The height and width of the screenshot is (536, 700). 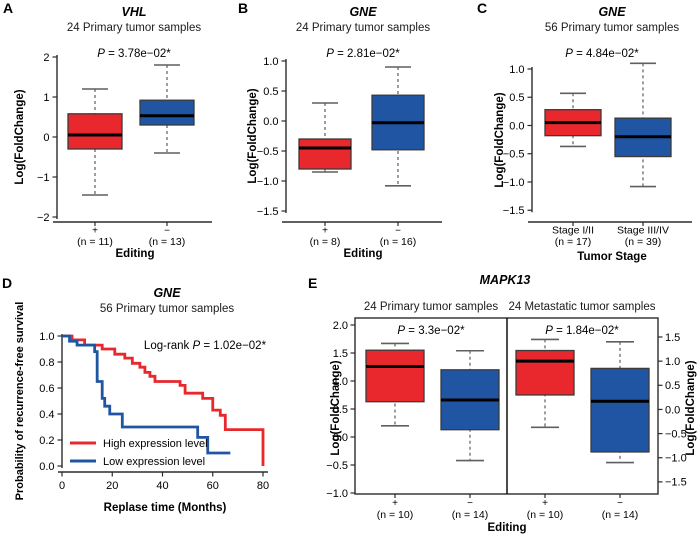 What do you see at coordinates (20, 401) in the screenshot?
I see `panel-d-ylabel: Probability of recurrence-free survival` at bounding box center [20, 401].